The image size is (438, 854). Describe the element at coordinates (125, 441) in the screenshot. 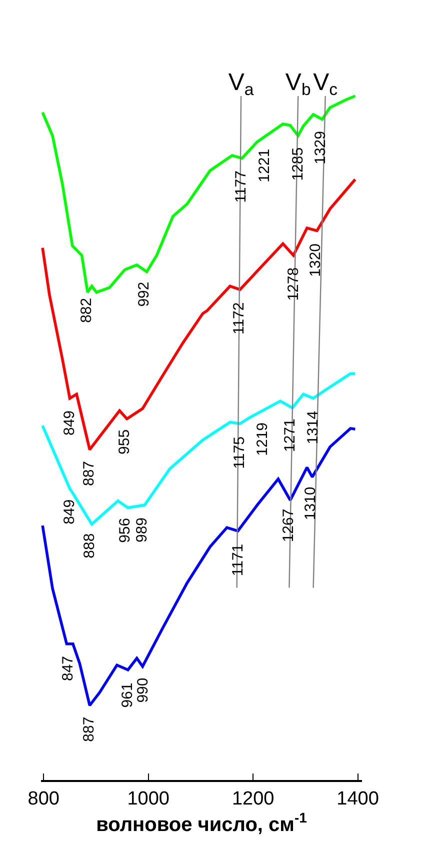

I see `annotation: 955` at that location.